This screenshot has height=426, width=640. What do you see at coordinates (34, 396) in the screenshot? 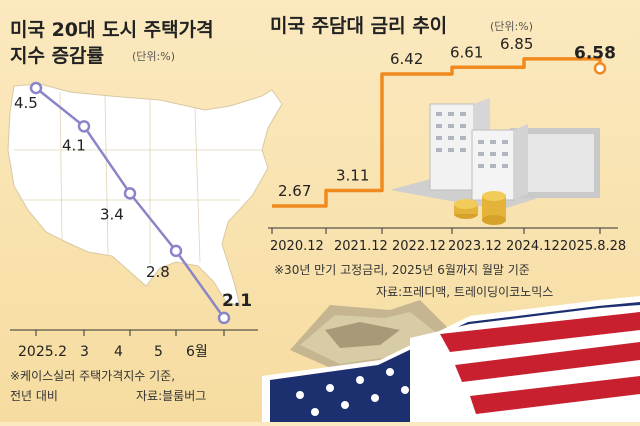
I see `left-chart-note-line2: 전년 대비` at bounding box center [34, 396].